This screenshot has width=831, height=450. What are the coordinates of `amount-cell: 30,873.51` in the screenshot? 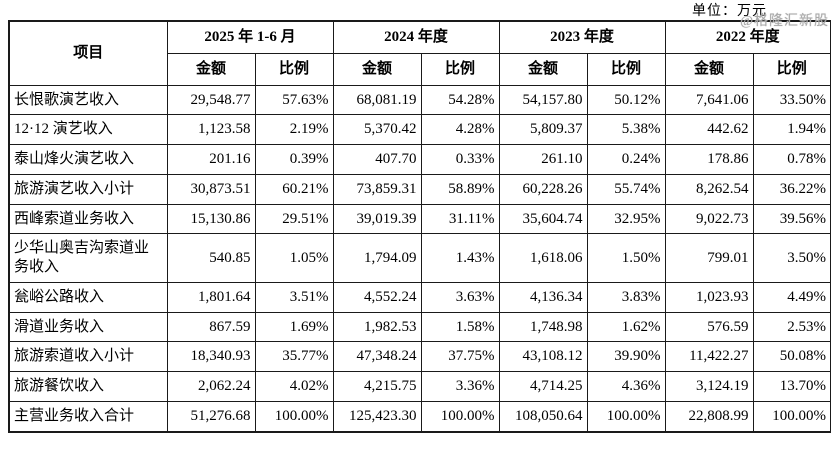 It's located at (211, 189).